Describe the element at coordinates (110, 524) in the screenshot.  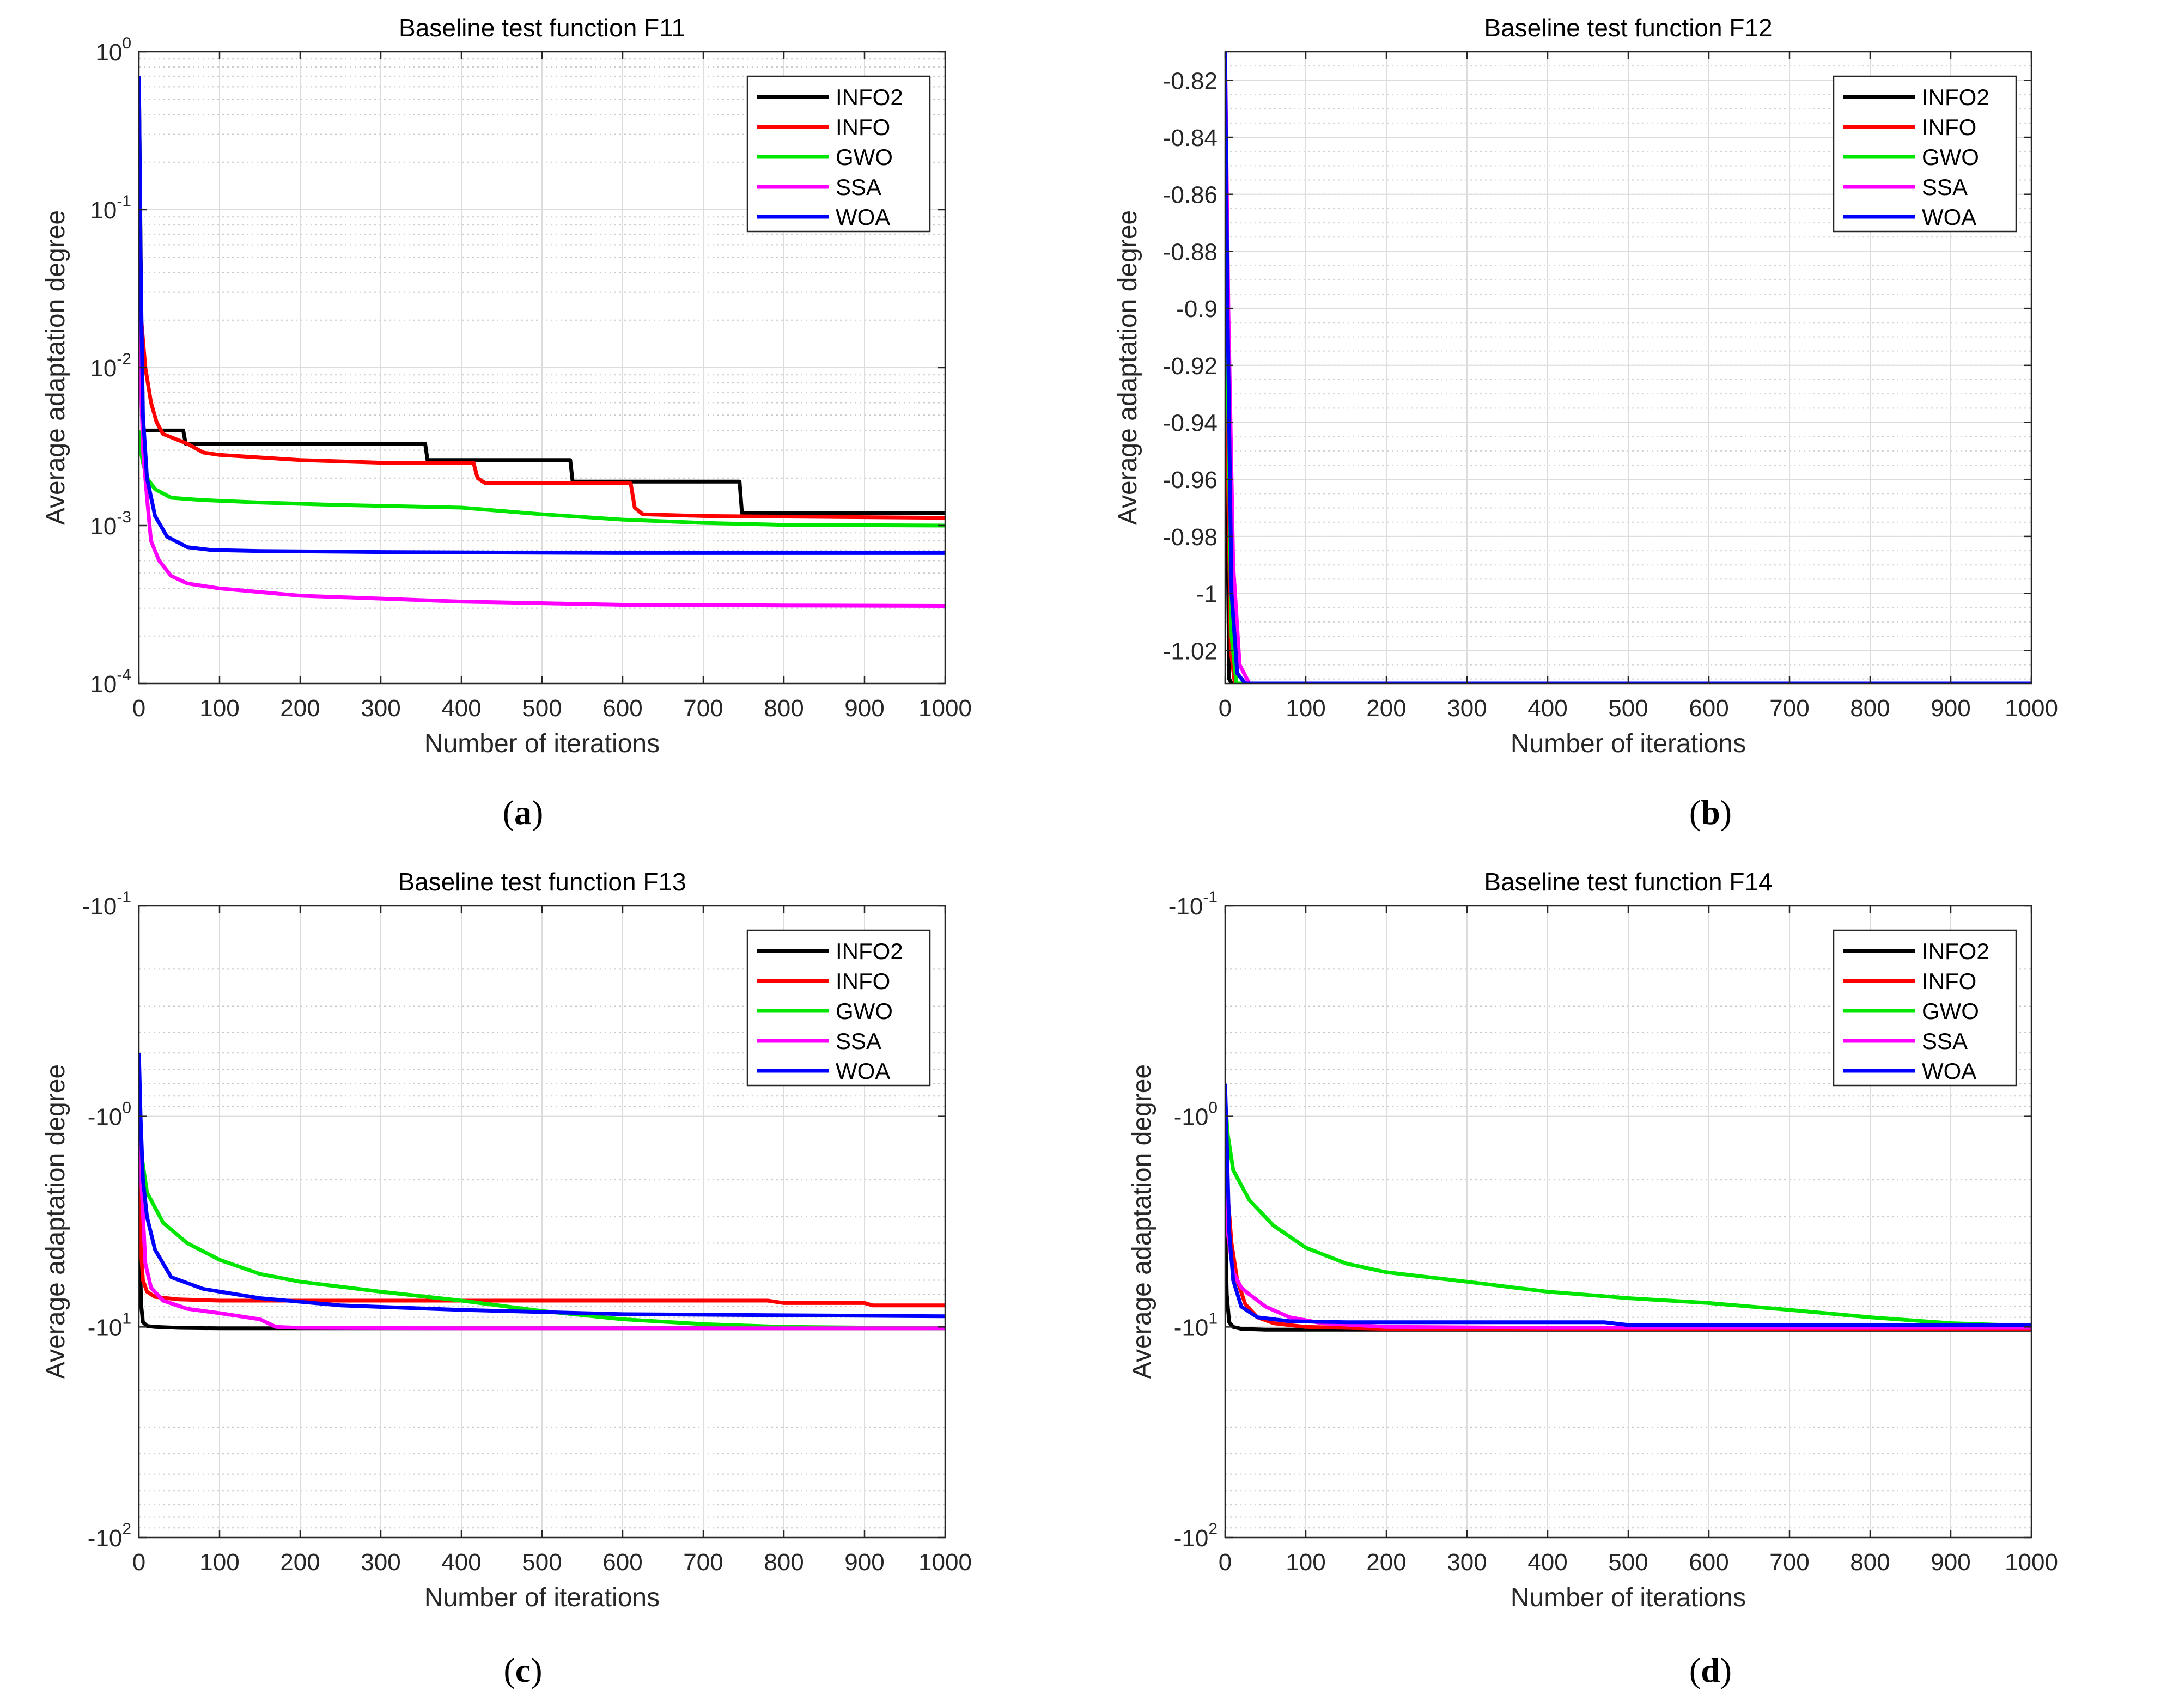
I see `y-tick-label: 10⁻³` at that location.